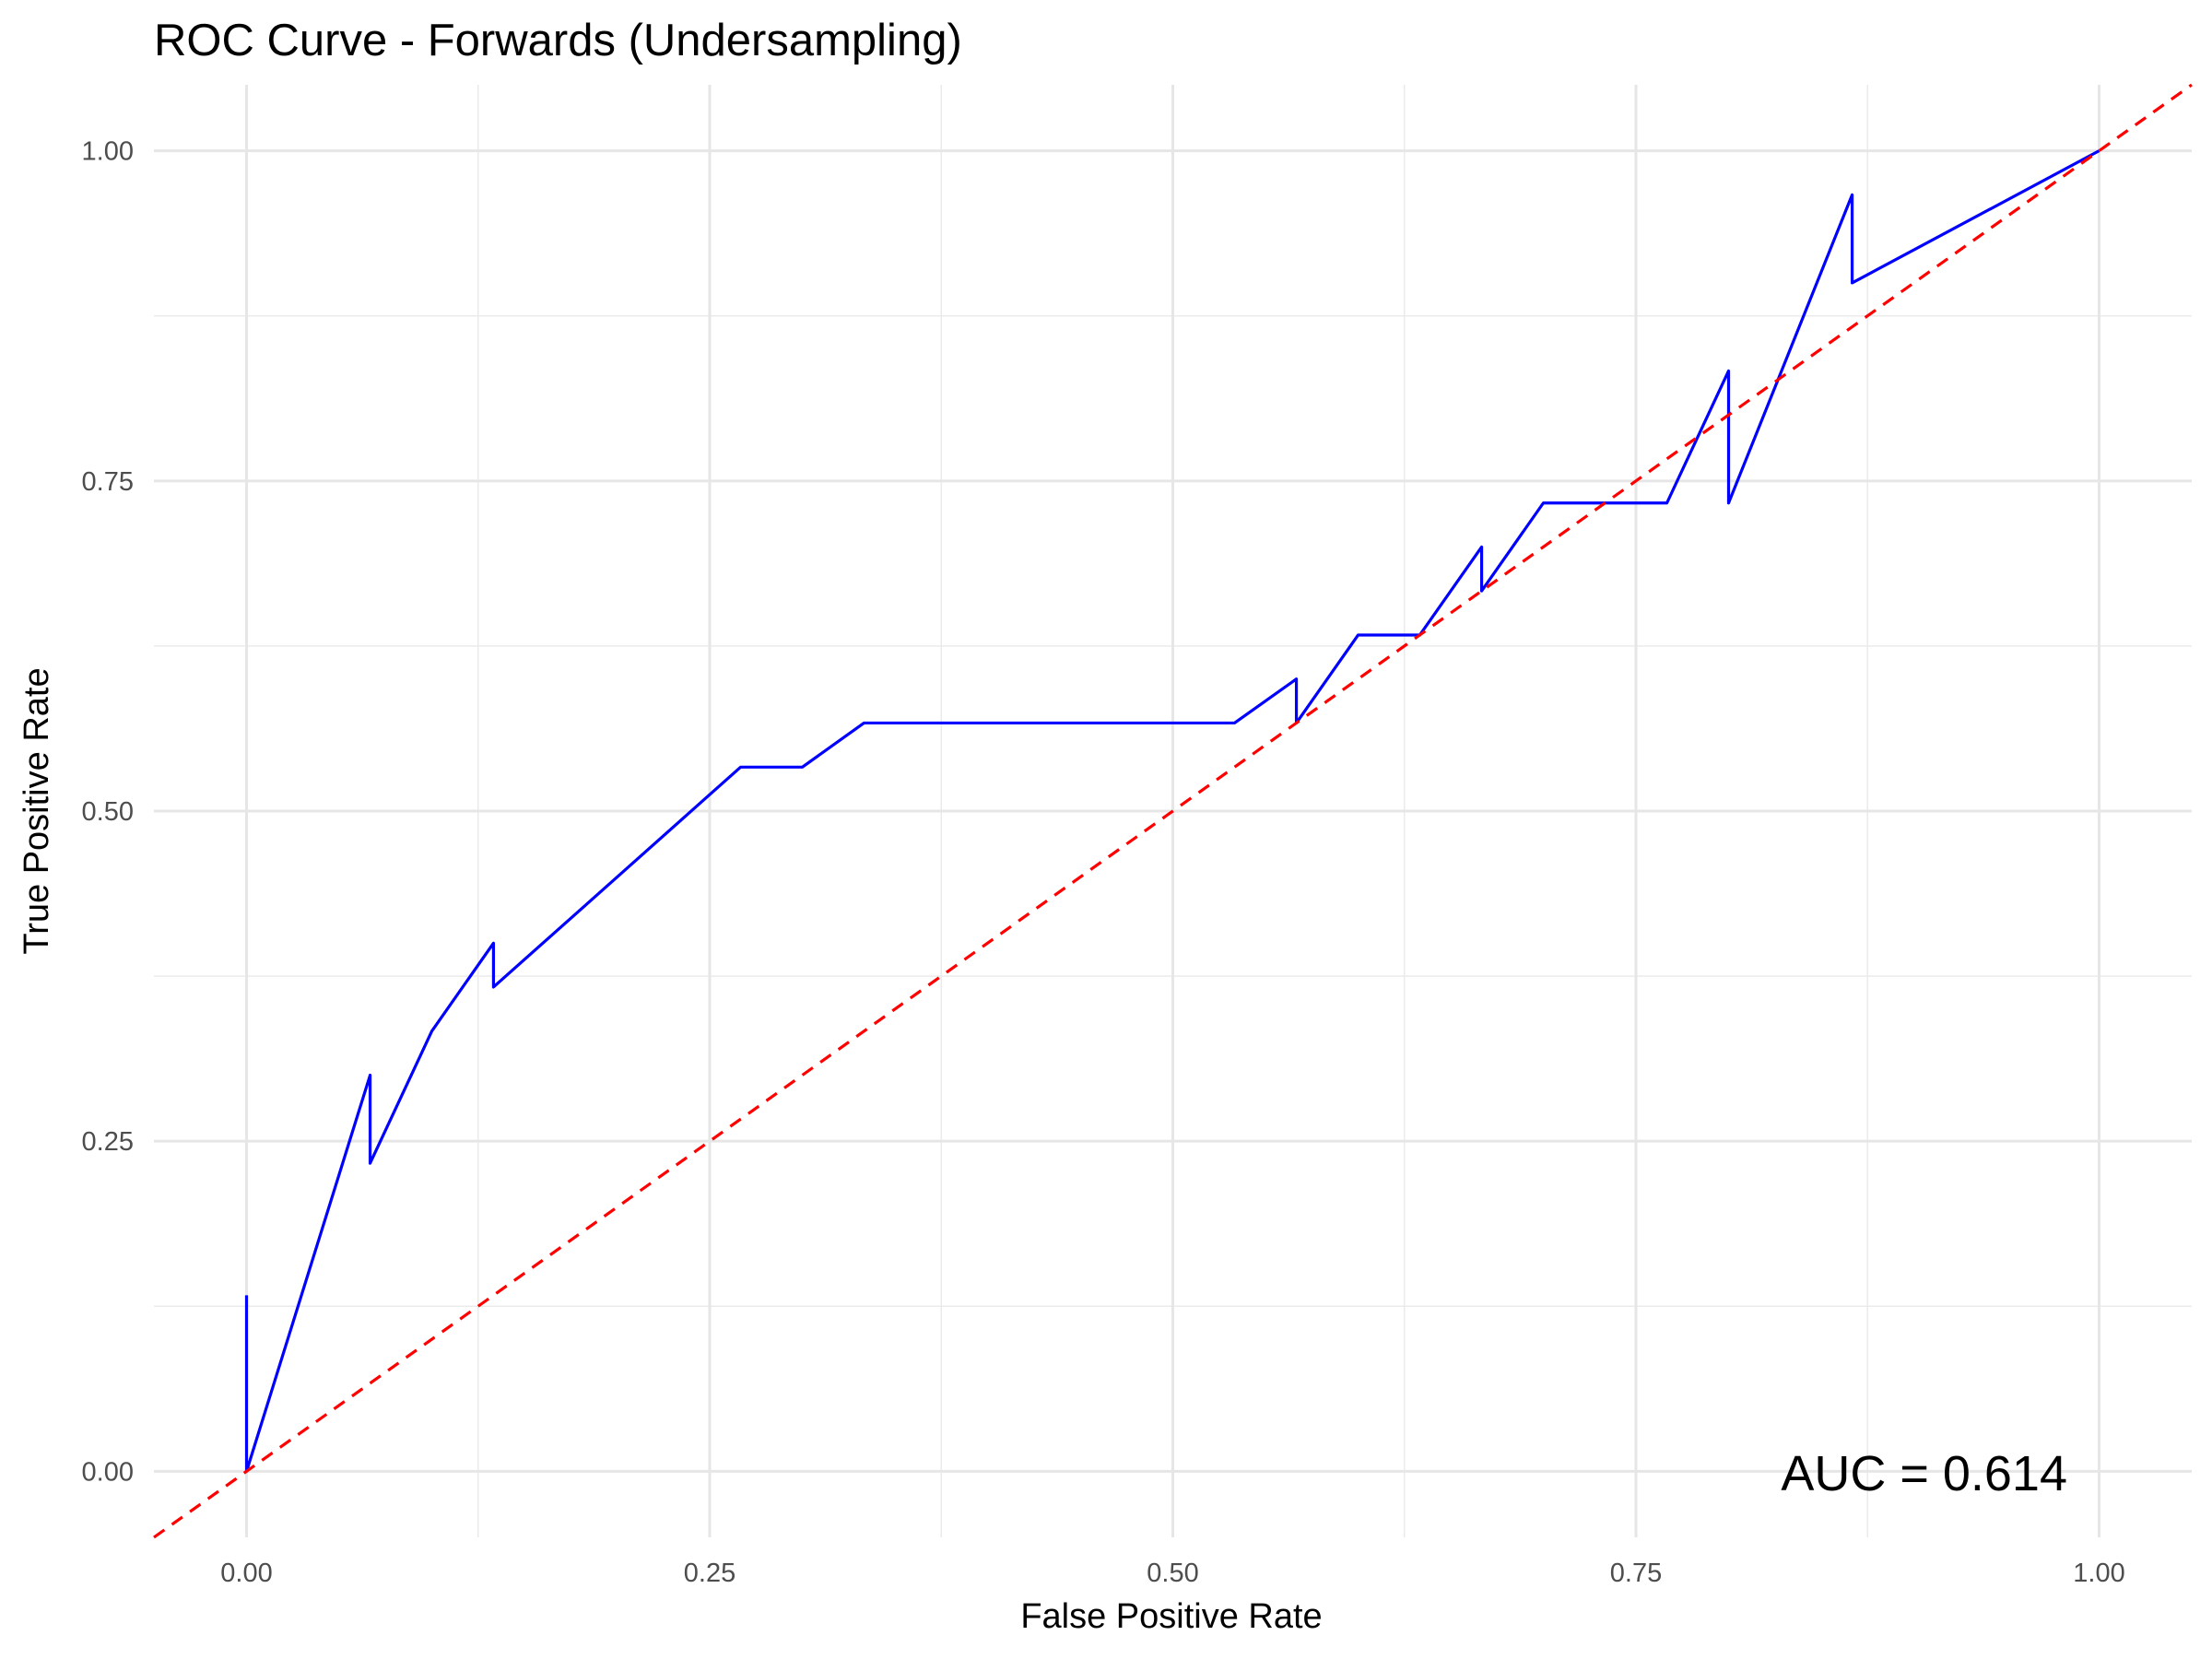  I want to click on x-tick-labels: 0.00 0.25 0.50 0.75 1.00, so click(1172, 1573).